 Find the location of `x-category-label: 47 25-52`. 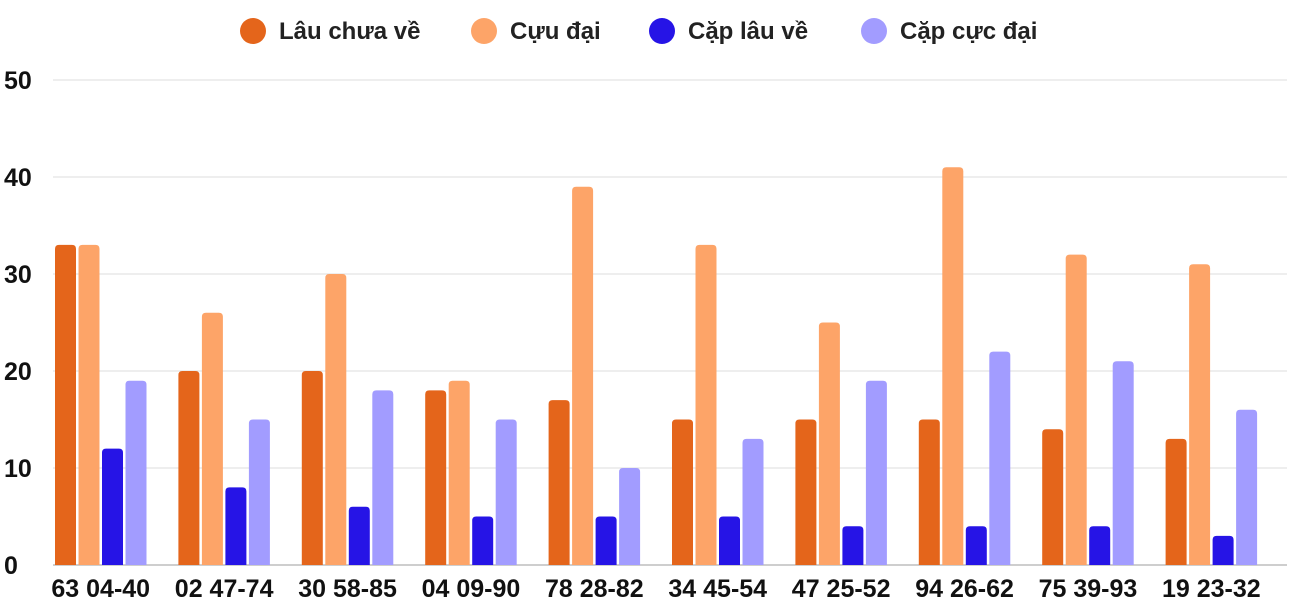

x-category-label: 47 25-52 is located at coordinates (841, 587).